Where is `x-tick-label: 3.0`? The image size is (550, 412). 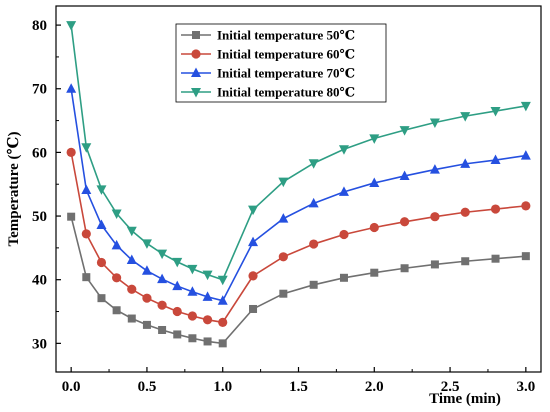
x-tick-label: 3.0 is located at coordinates (525, 387).